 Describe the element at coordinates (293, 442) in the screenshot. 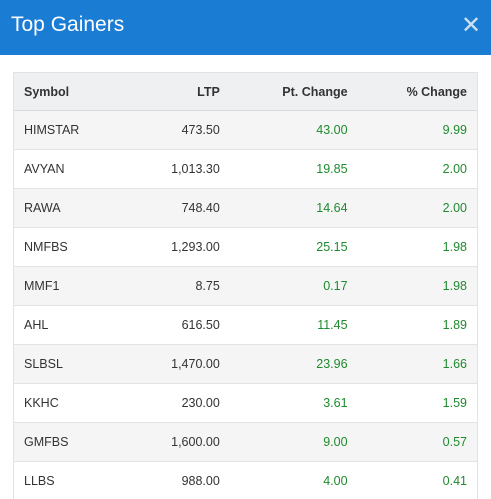

I see `cell-pt-change: 9.00` at that location.